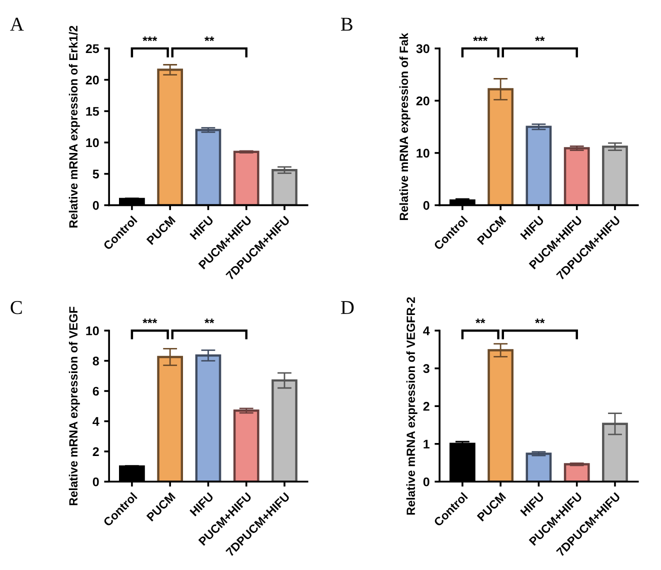 This screenshot has height=570, width=661. I want to click on chart-title: B, so click(346, 24).